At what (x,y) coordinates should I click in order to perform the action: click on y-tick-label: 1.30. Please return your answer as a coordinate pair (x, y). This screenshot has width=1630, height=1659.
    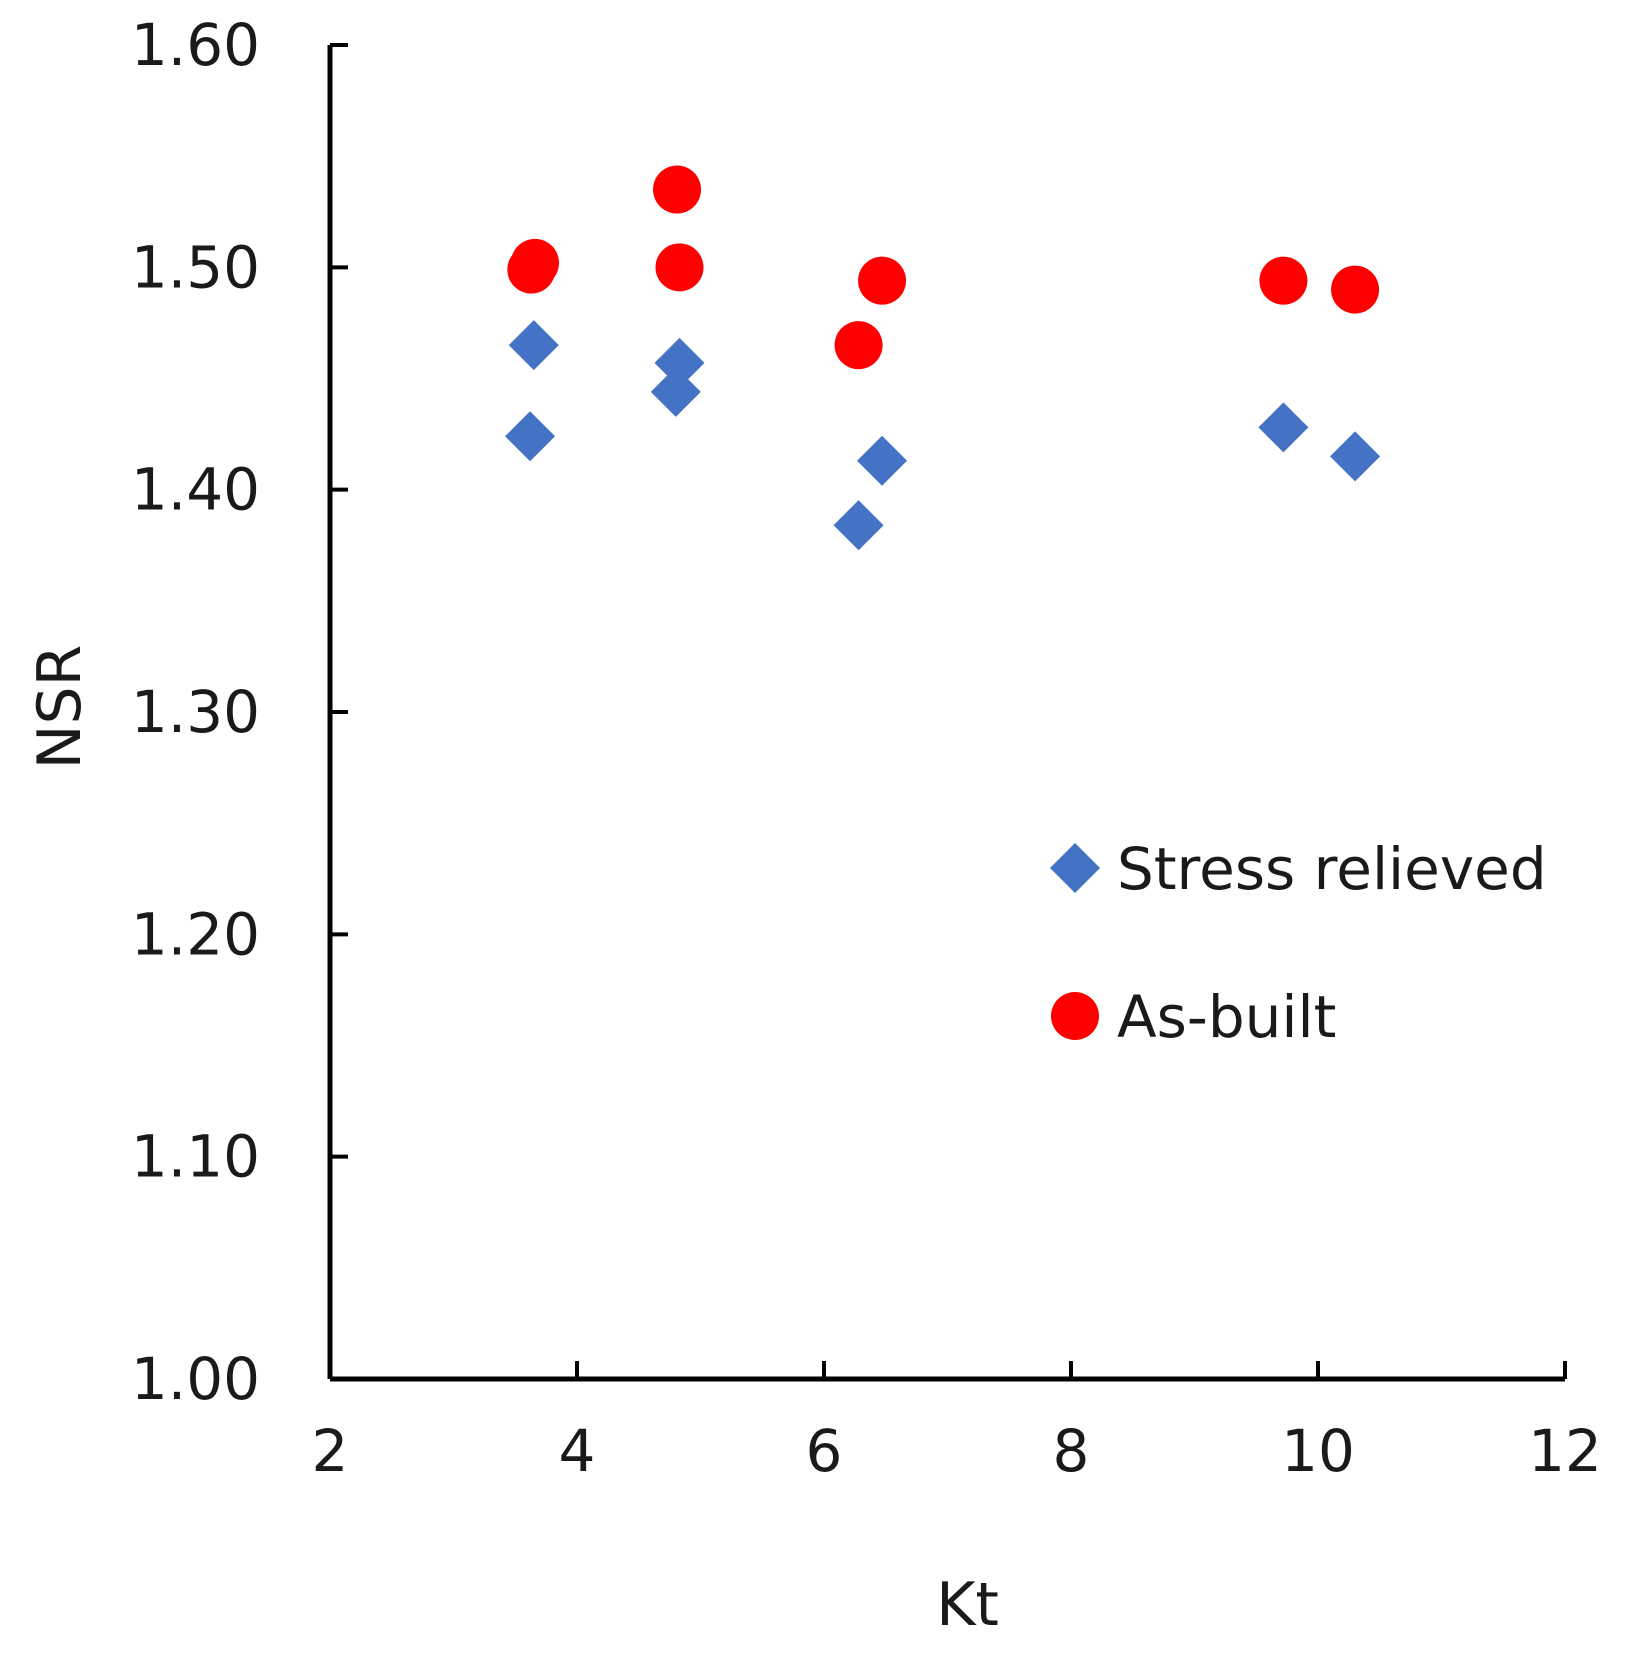
    Looking at the image, I should click on (195, 712).